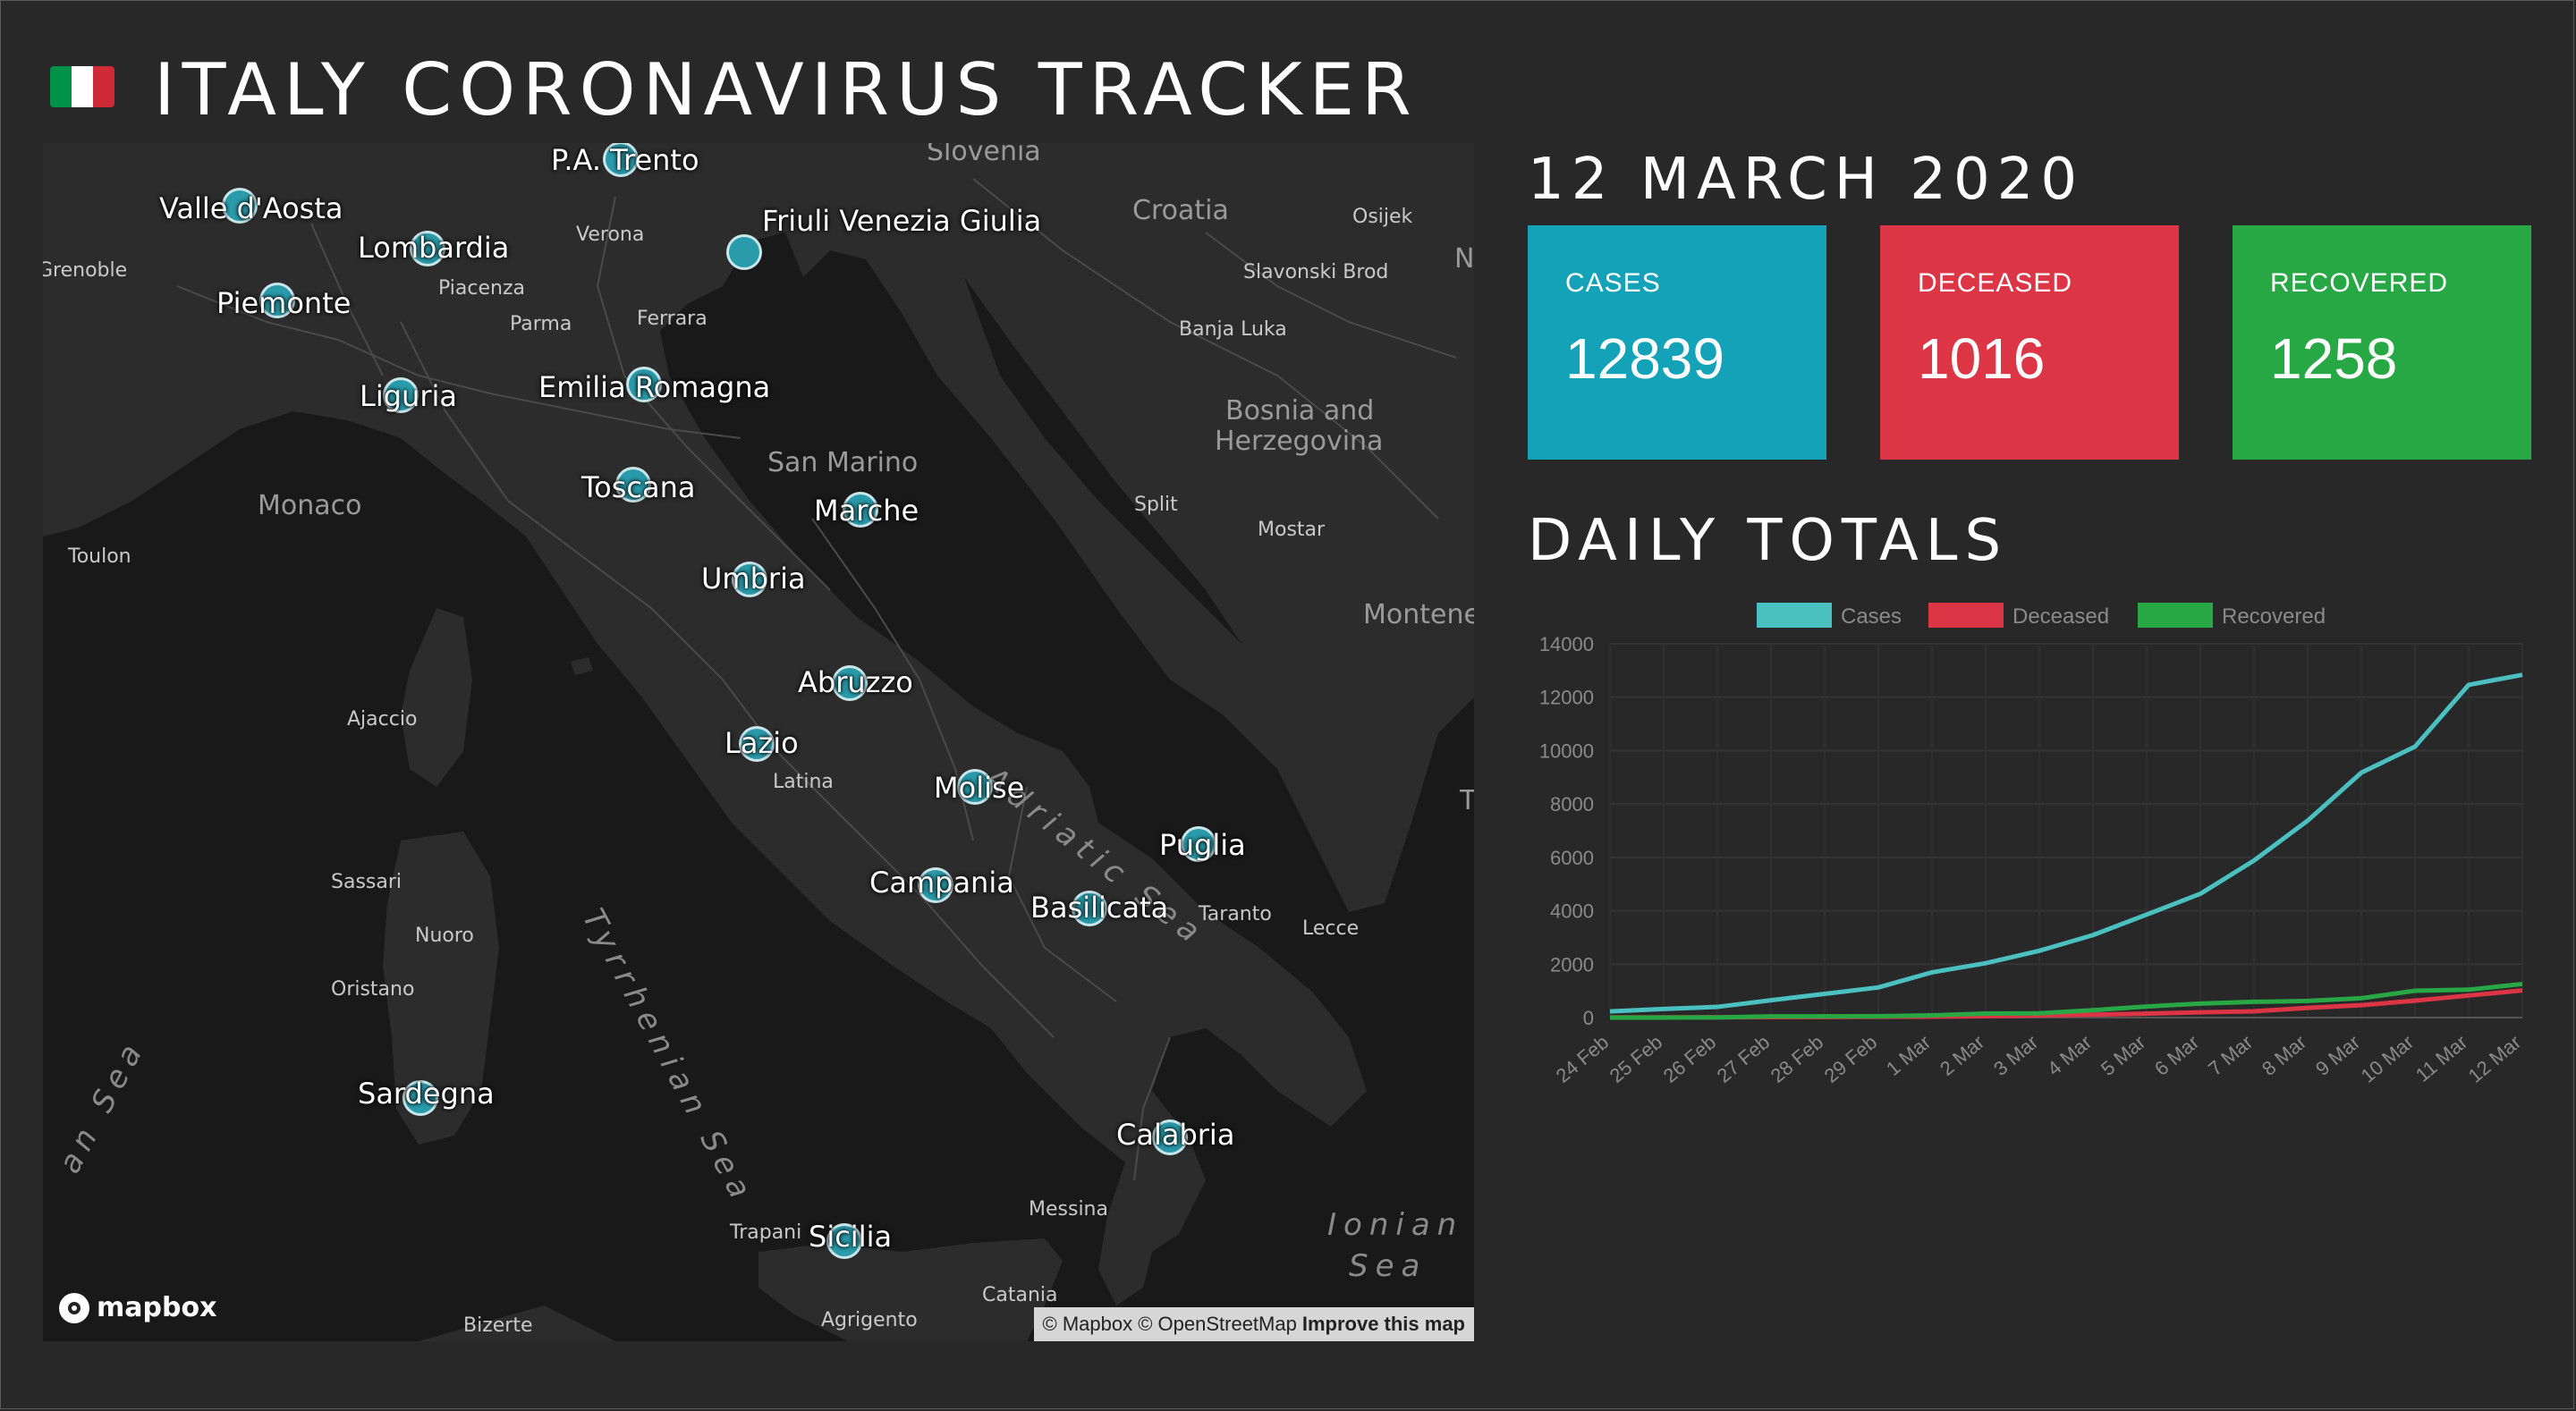 This screenshot has width=2576, height=1411. I want to click on map-label-croatia: Croatia, so click(1180, 210).